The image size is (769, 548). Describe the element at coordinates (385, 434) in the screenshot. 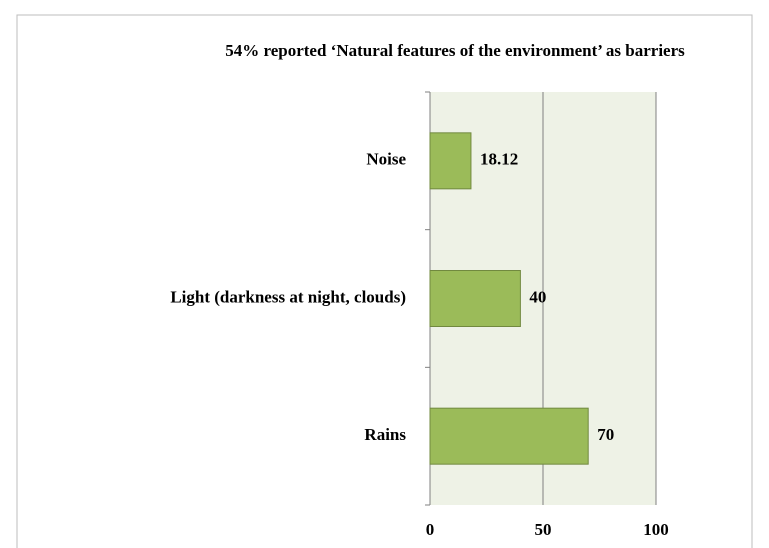

I see `y-tick-label: Rains` at that location.